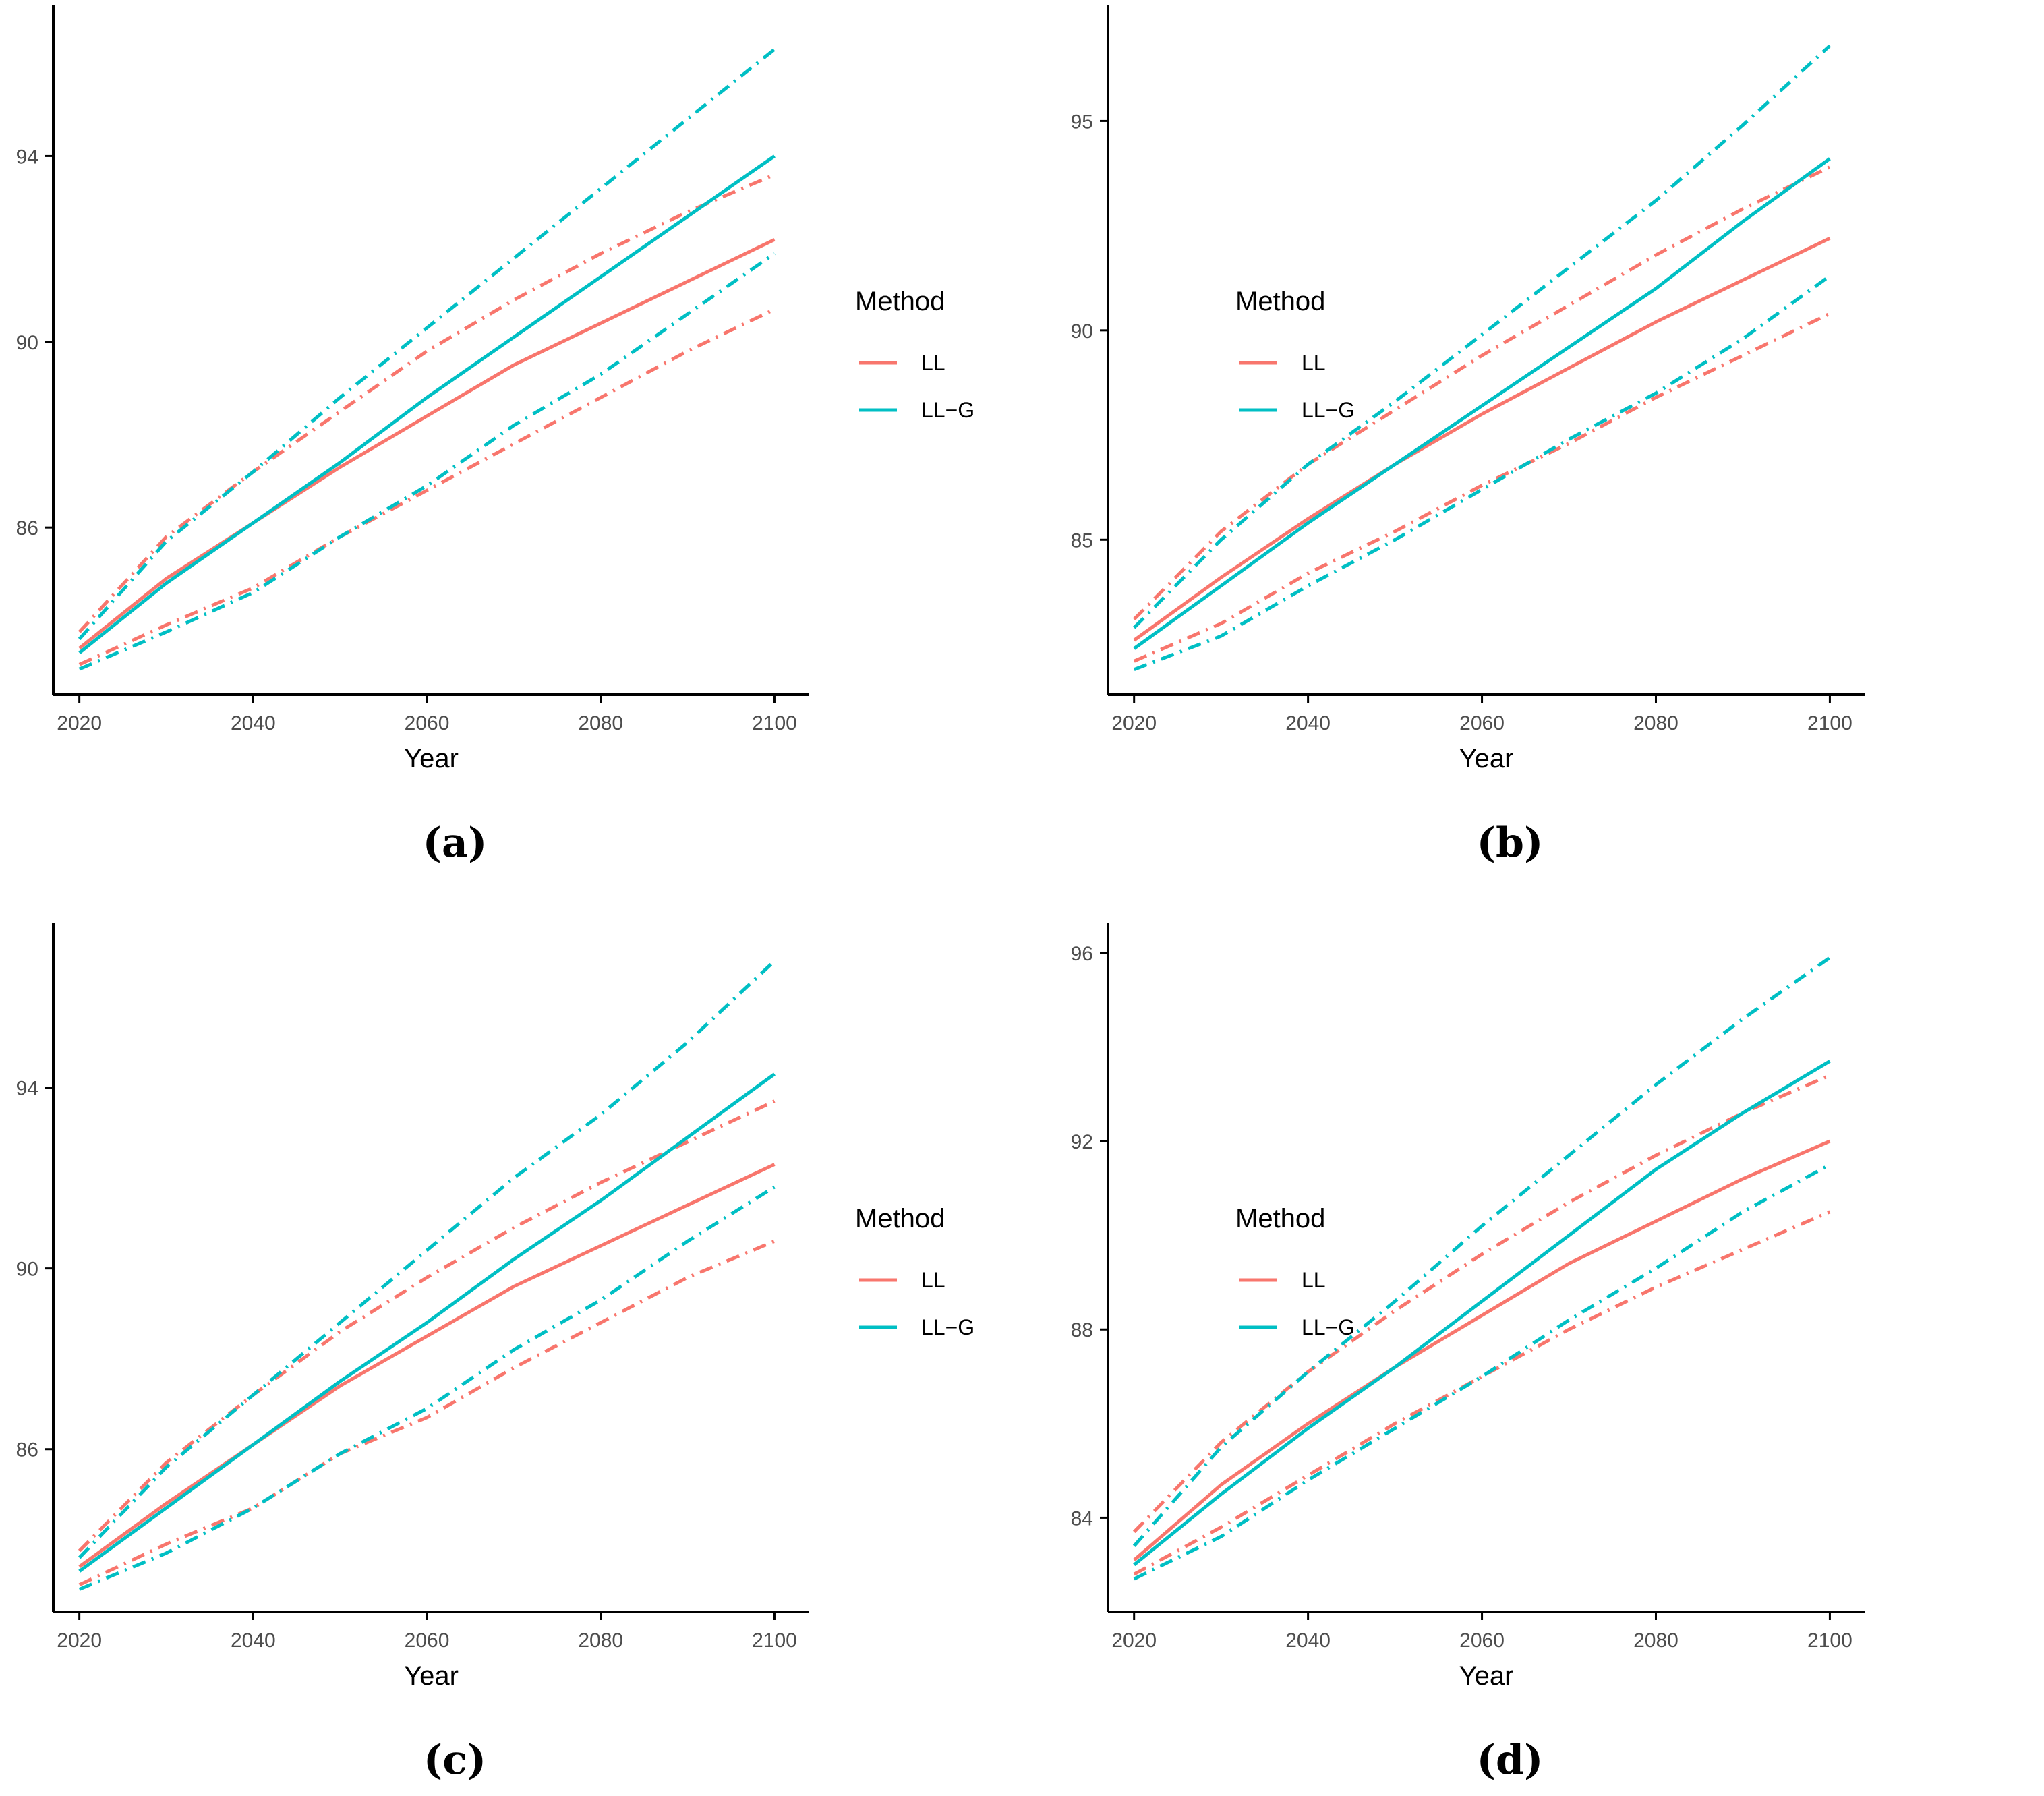 The image size is (2044, 1796). What do you see at coordinates (1510, 1760) in the screenshot?
I see `panel-label: (d)` at bounding box center [1510, 1760].